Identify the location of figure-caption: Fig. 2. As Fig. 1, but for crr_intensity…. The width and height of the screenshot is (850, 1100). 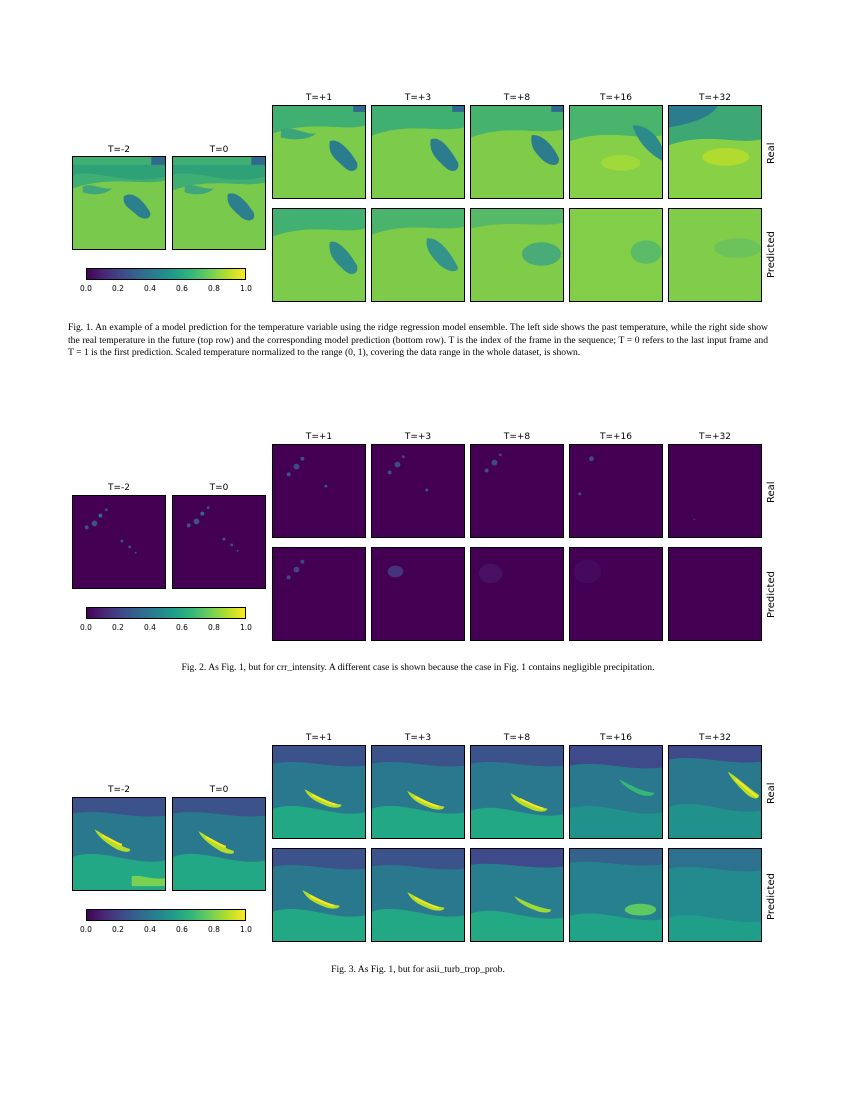
(418, 667).